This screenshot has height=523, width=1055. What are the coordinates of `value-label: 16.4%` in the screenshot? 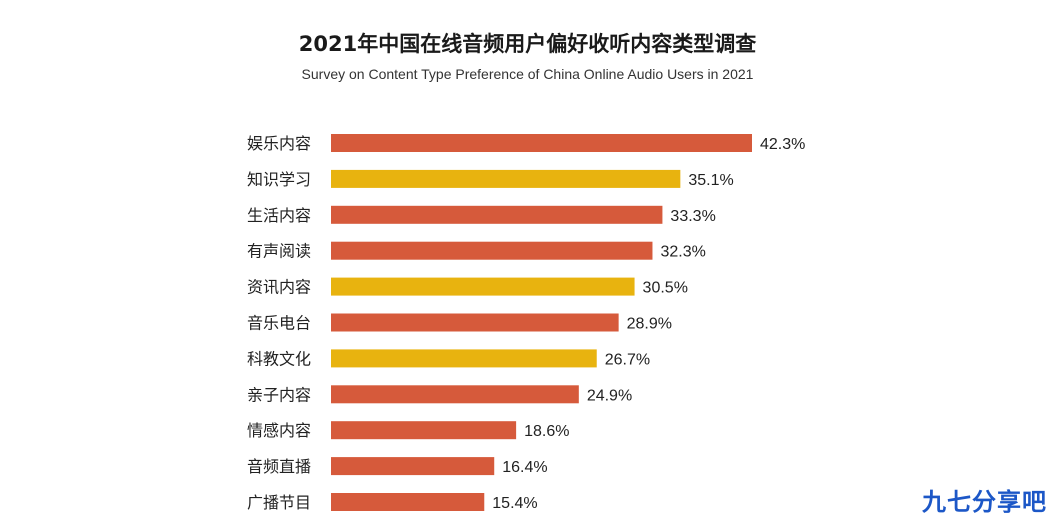 It's located at (524, 467).